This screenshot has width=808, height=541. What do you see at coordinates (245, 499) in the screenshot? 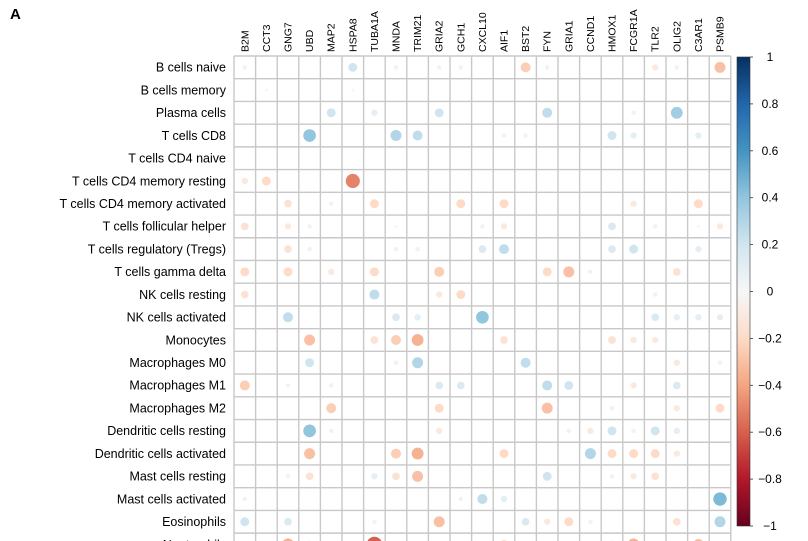
I see `corr-circle-mast-cells-activated-b2m` at bounding box center [245, 499].